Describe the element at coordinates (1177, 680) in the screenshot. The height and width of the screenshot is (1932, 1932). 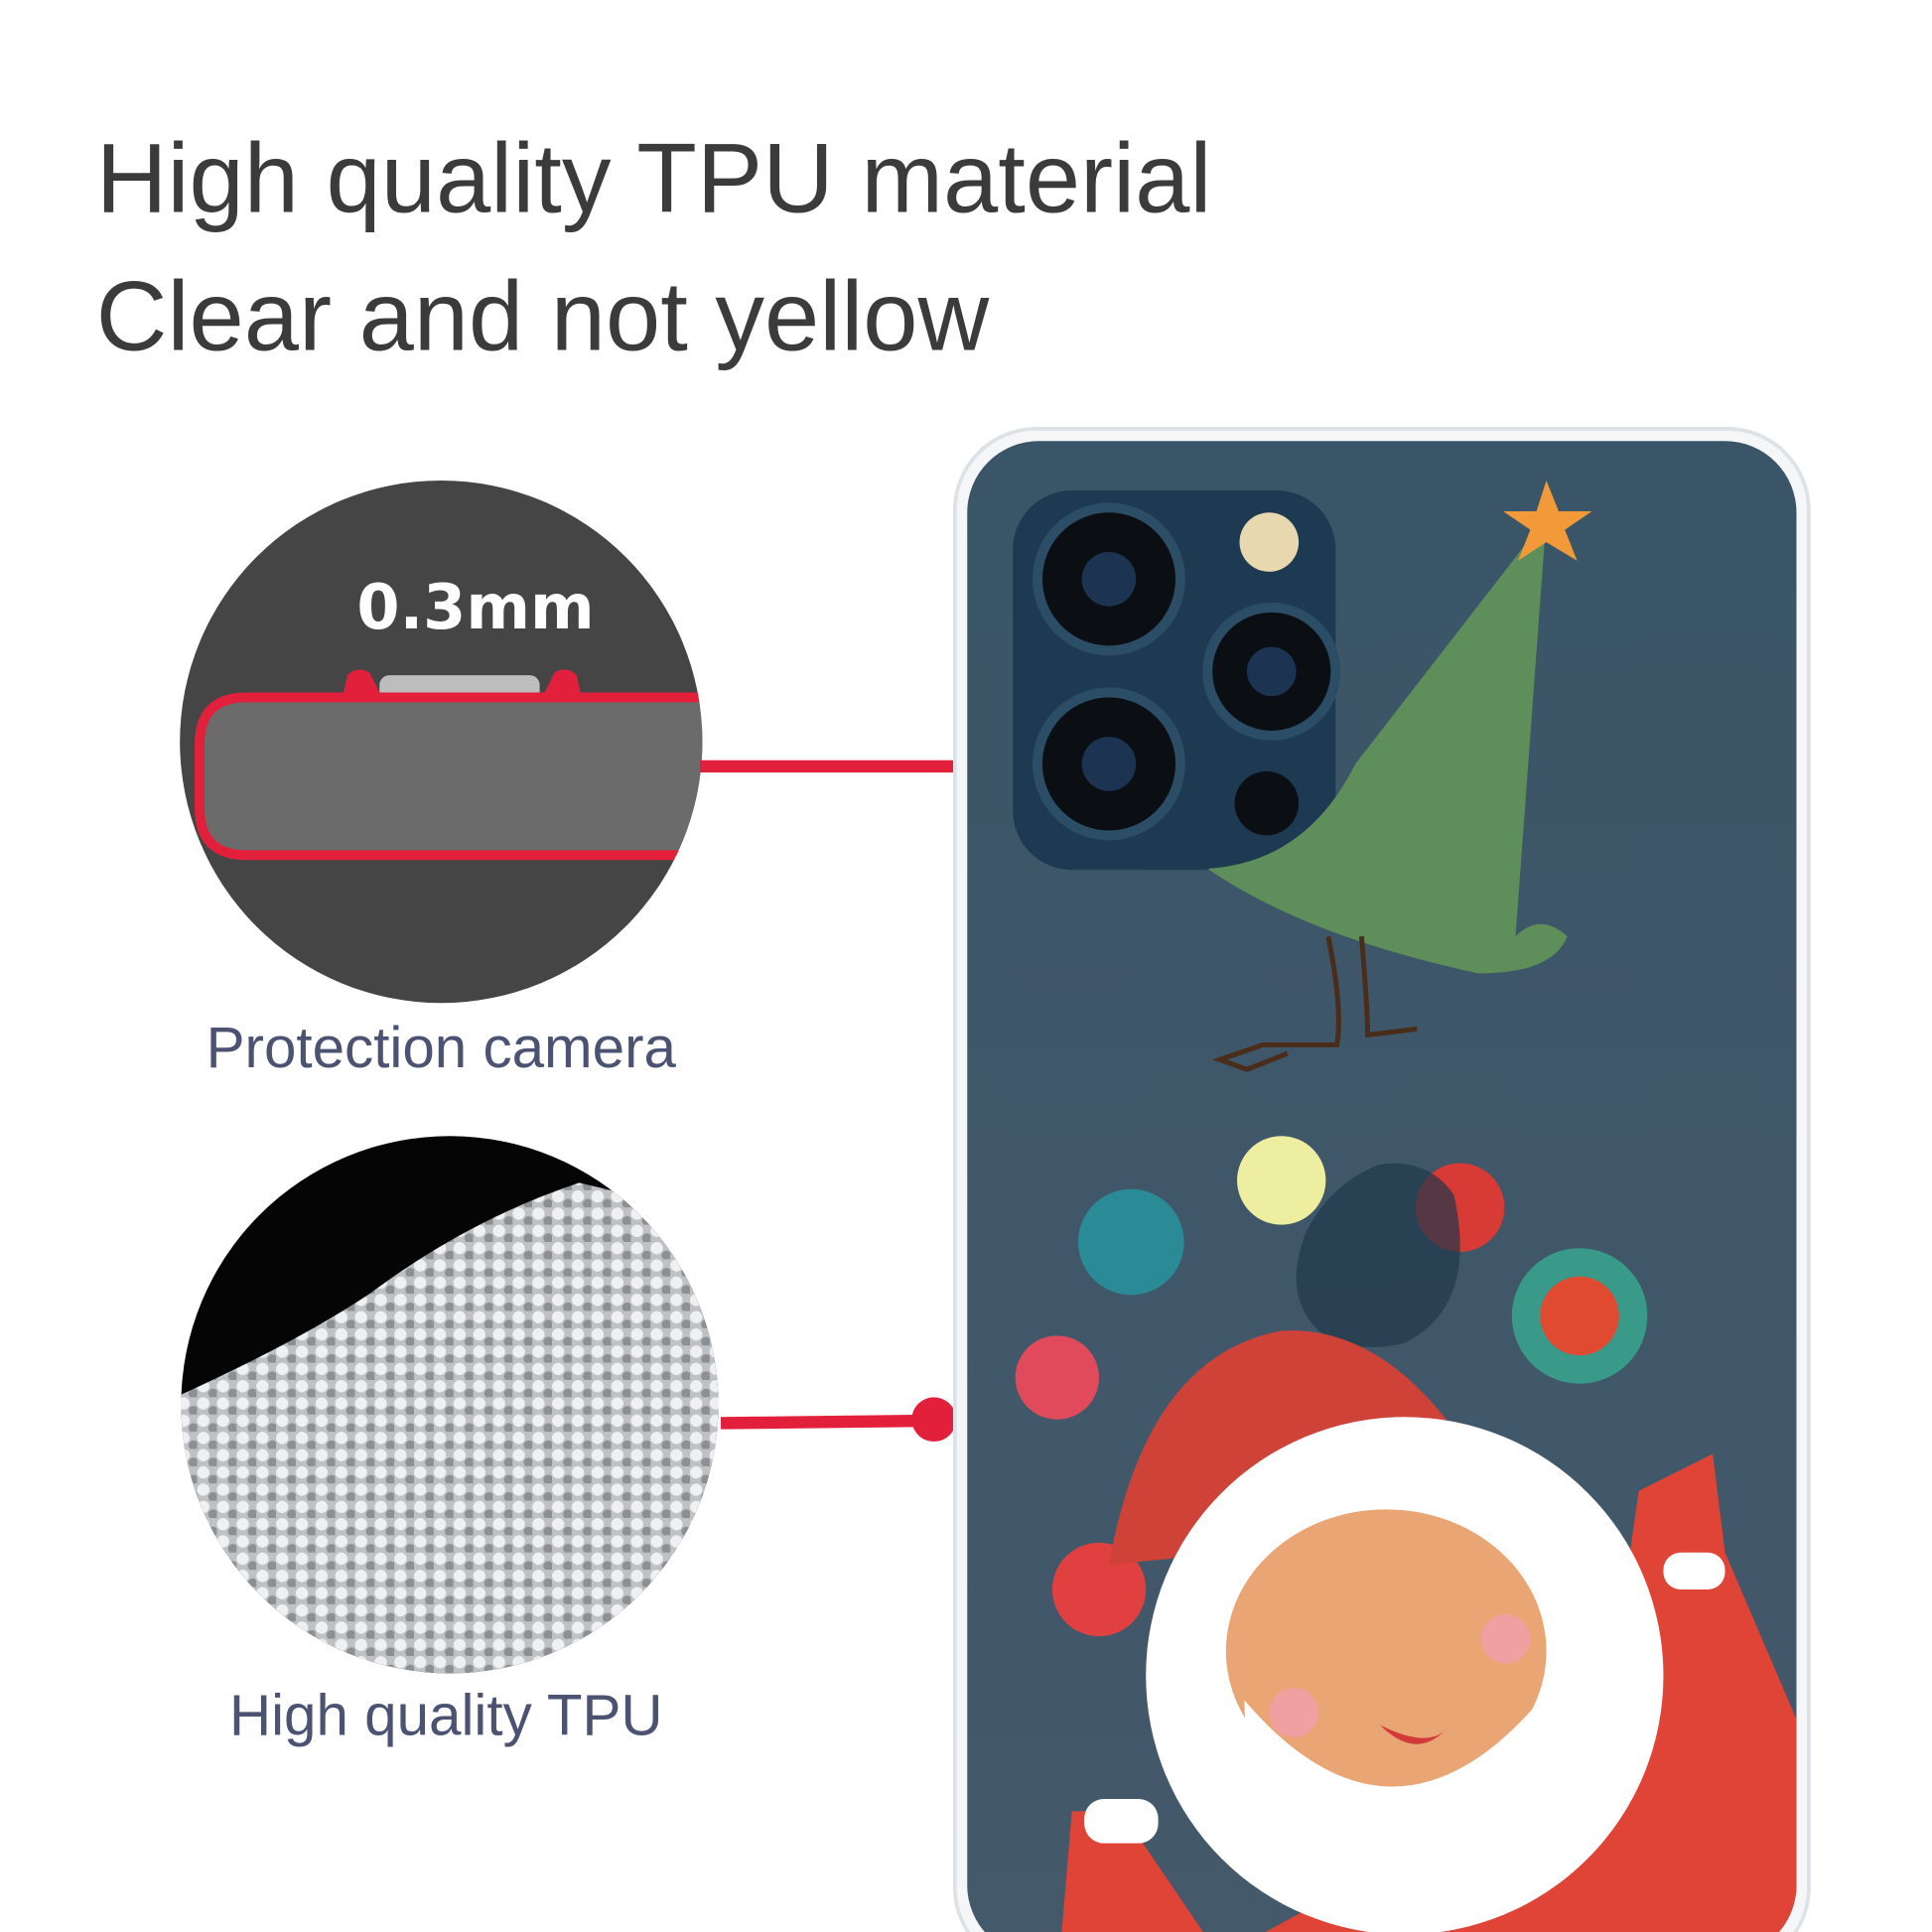
I see `camera-module` at that location.